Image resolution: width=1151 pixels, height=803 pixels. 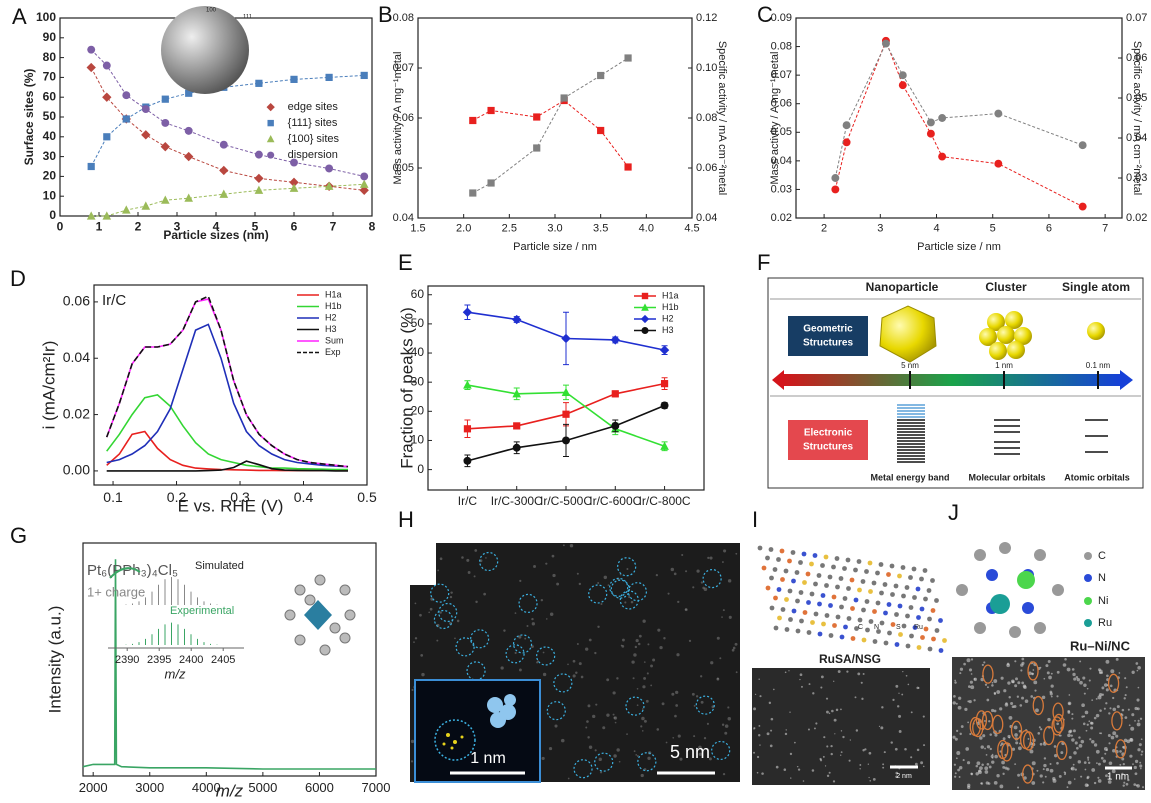 I want to click on x-tick-label: 0.4, so click(x=304, y=497).